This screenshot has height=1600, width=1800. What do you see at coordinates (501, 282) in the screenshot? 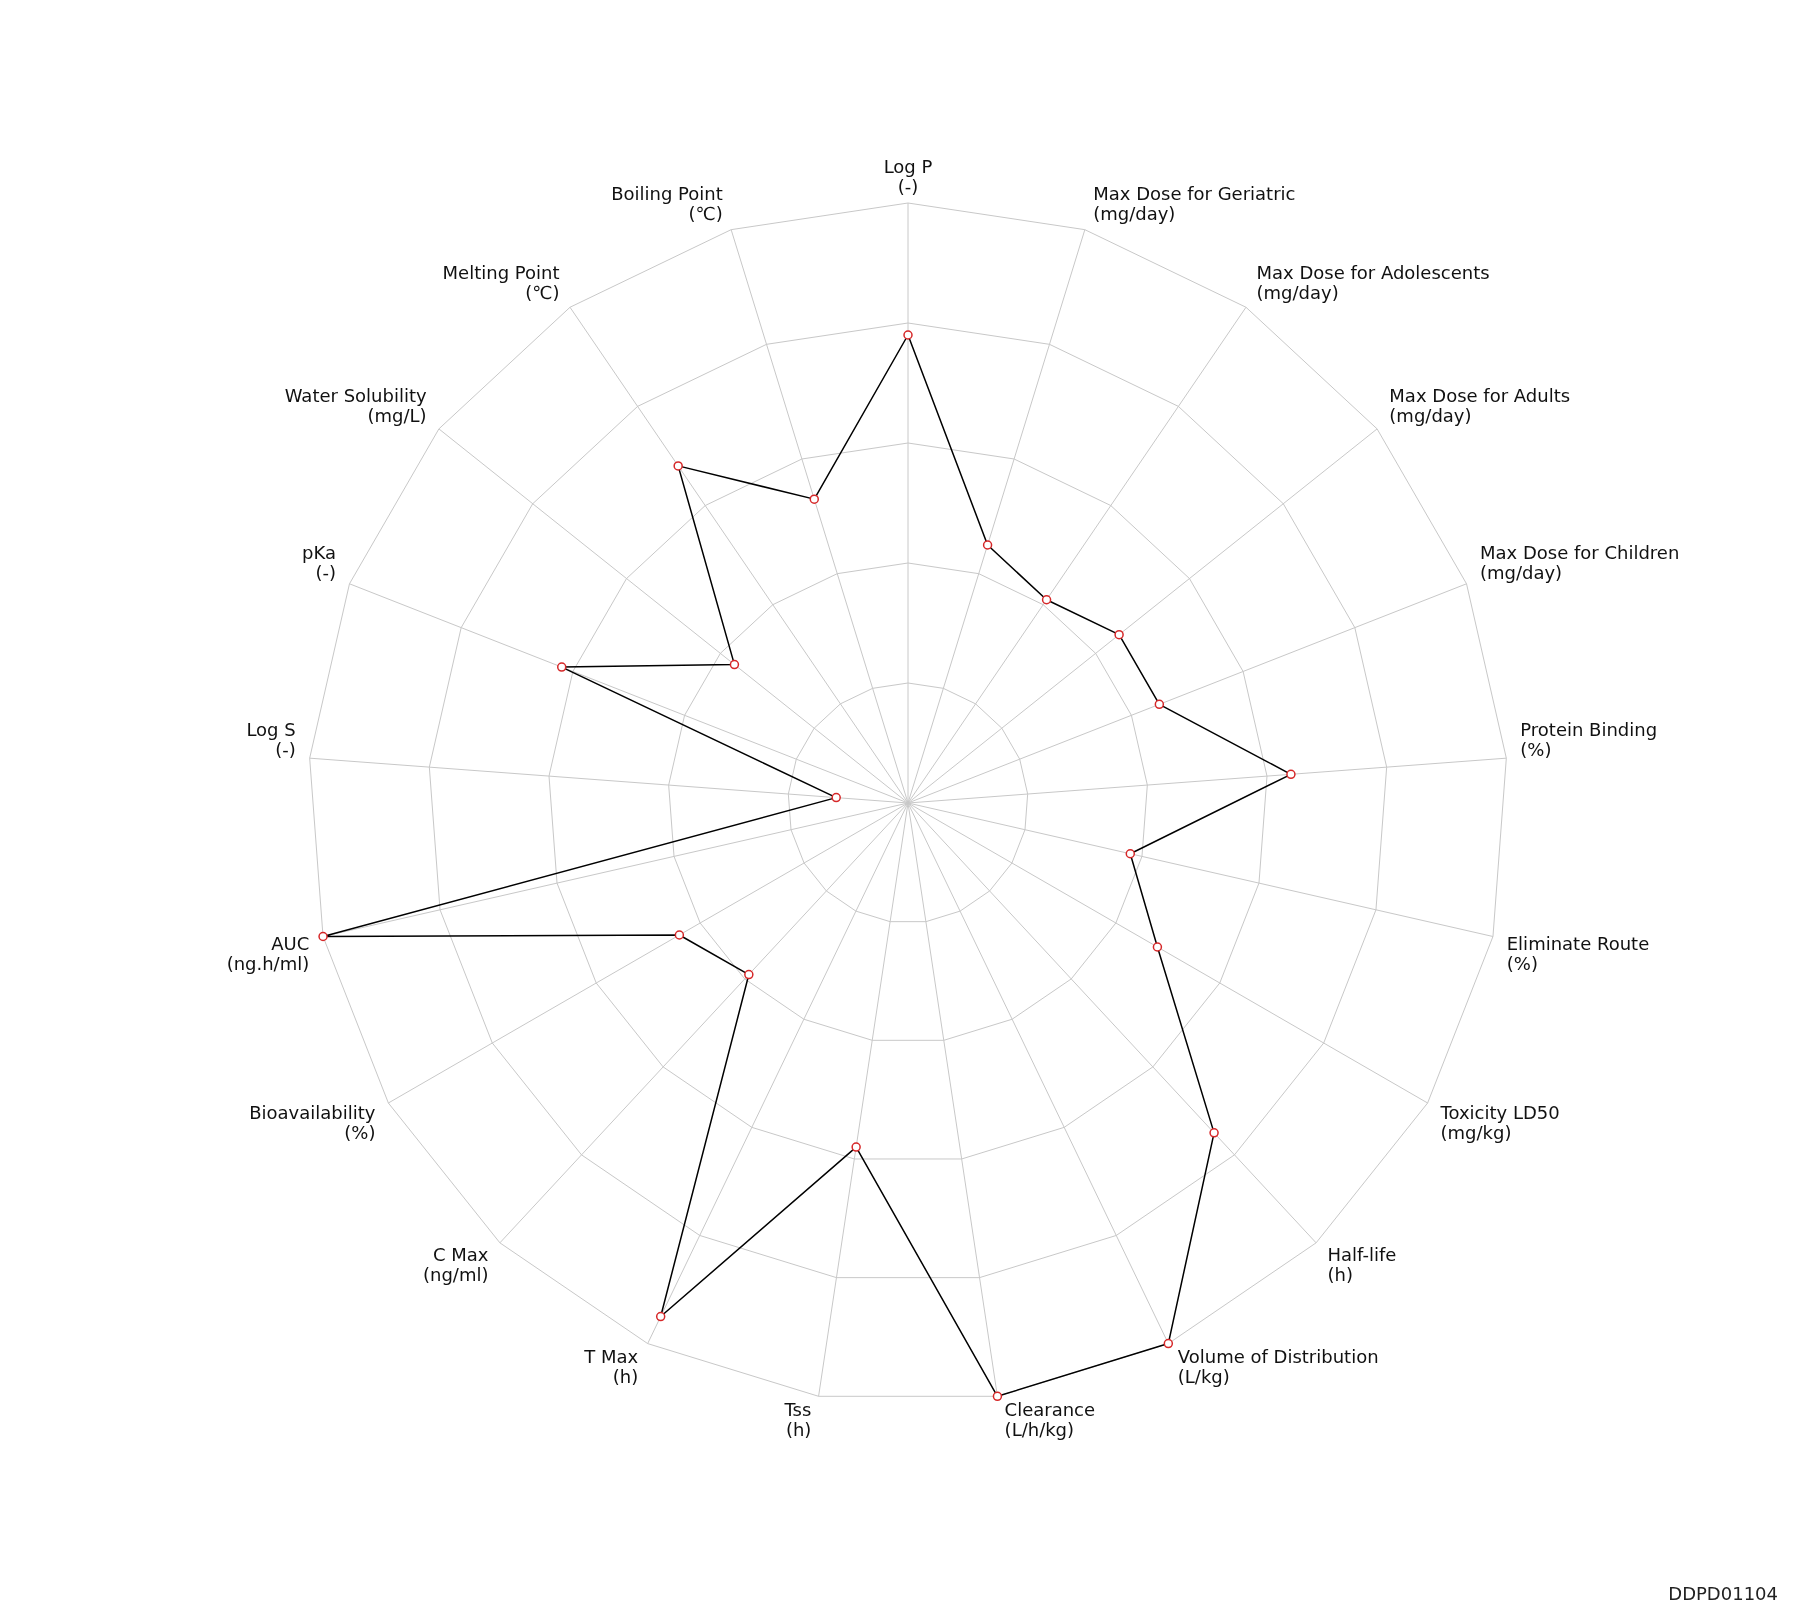
I see `spoke-label: Melting Point (℃)` at bounding box center [501, 282].